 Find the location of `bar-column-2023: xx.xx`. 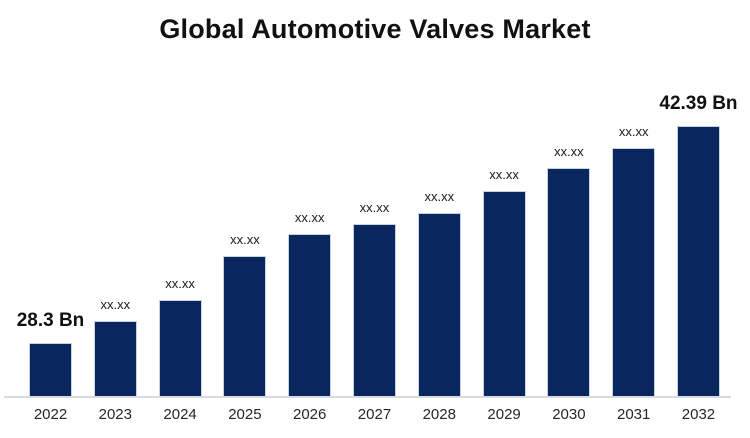

bar-column-2023: xx.xx is located at coordinates (115, 346).